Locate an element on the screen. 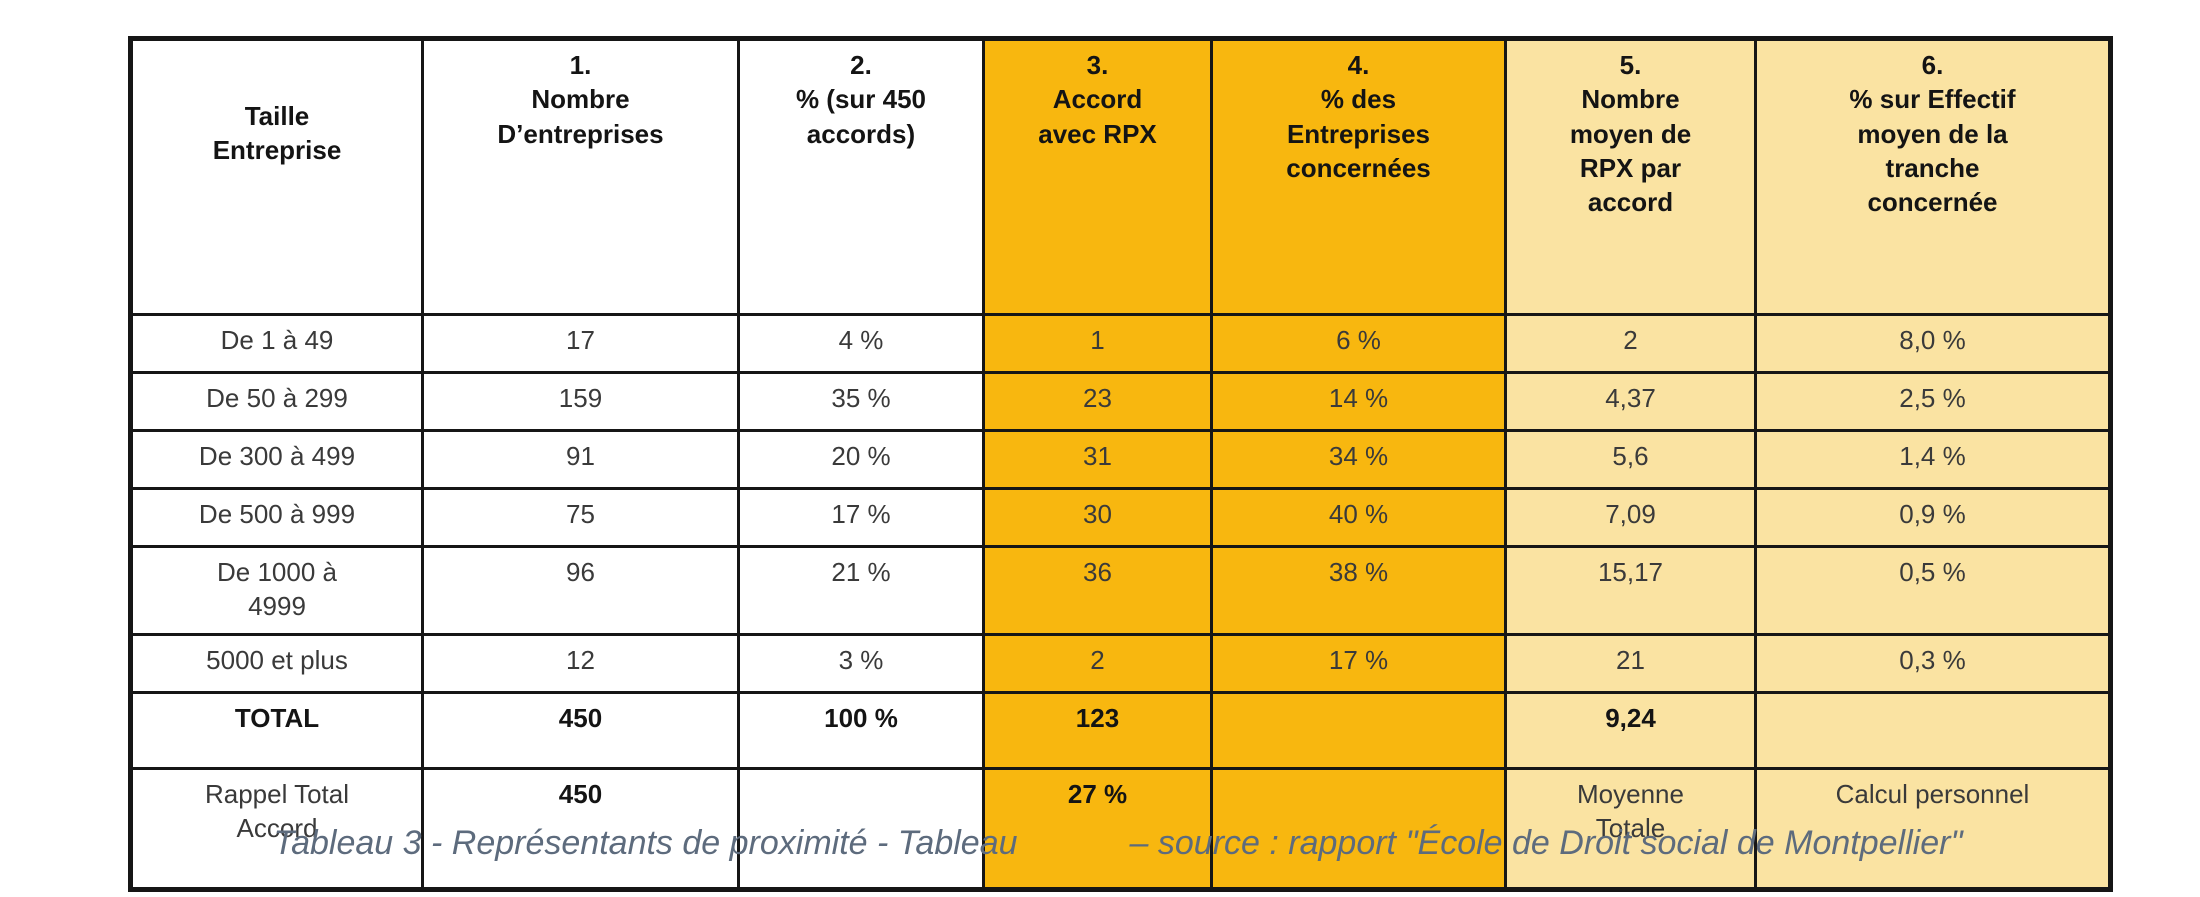 The height and width of the screenshot is (897, 2200). cell-nombre: 96 is located at coordinates (580, 590).